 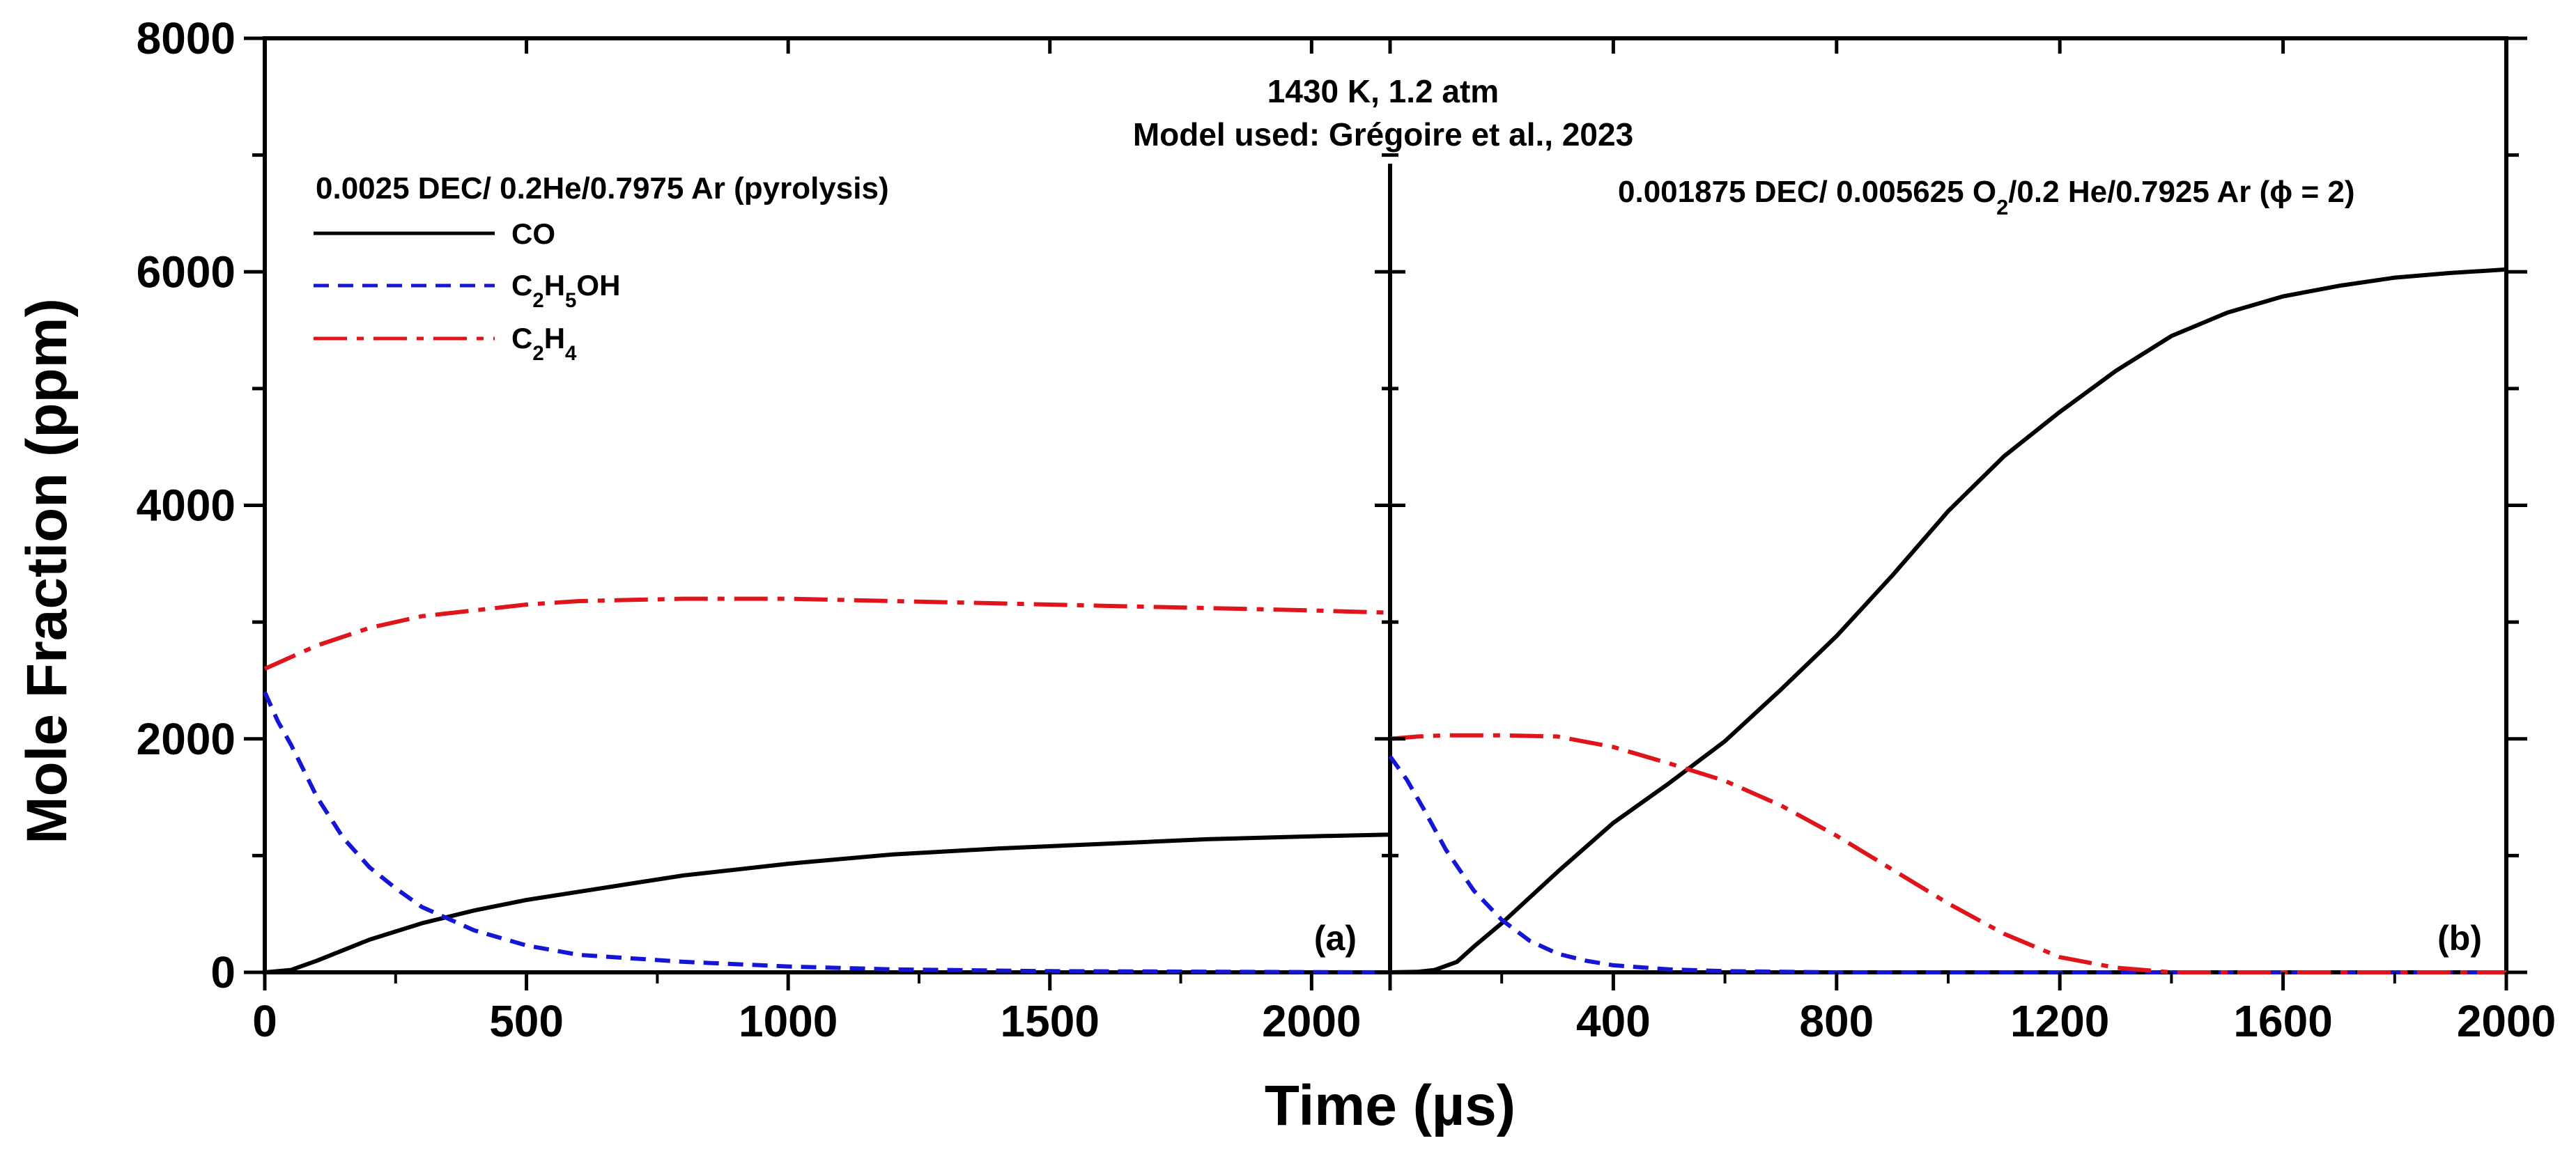 What do you see at coordinates (827, 634) in the screenshot?
I see `series-line-c2h4-panel-a` at bounding box center [827, 634].